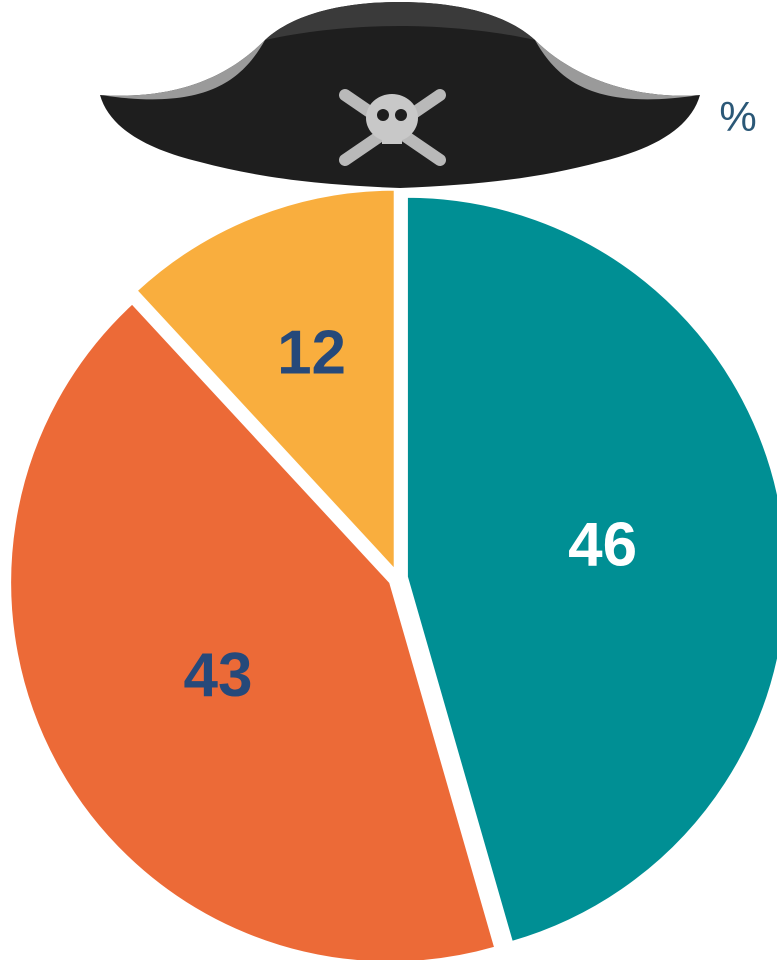 This screenshot has width=777, height=960. What do you see at coordinates (265, 380) in the screenshot?
I see `pie-slice` at bounding box center [265, 380].